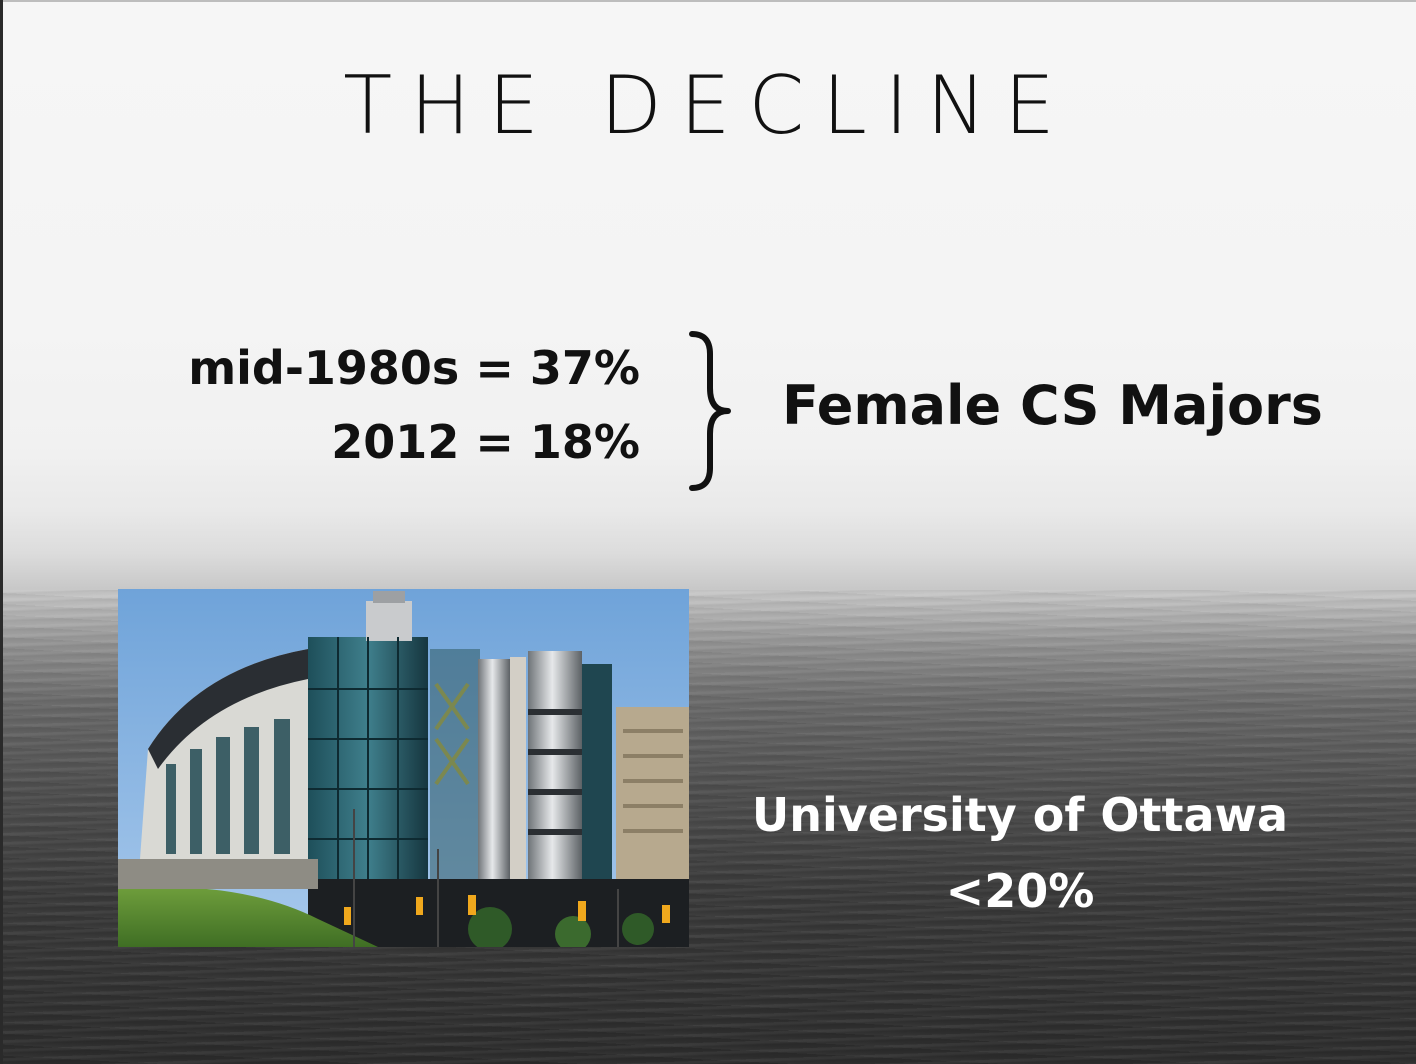 The image size is (1416, 1064). What do you see at coordinates (1, 532) in the screenshot?
I see `slide-left-edge` at bounding box center [1, 532].